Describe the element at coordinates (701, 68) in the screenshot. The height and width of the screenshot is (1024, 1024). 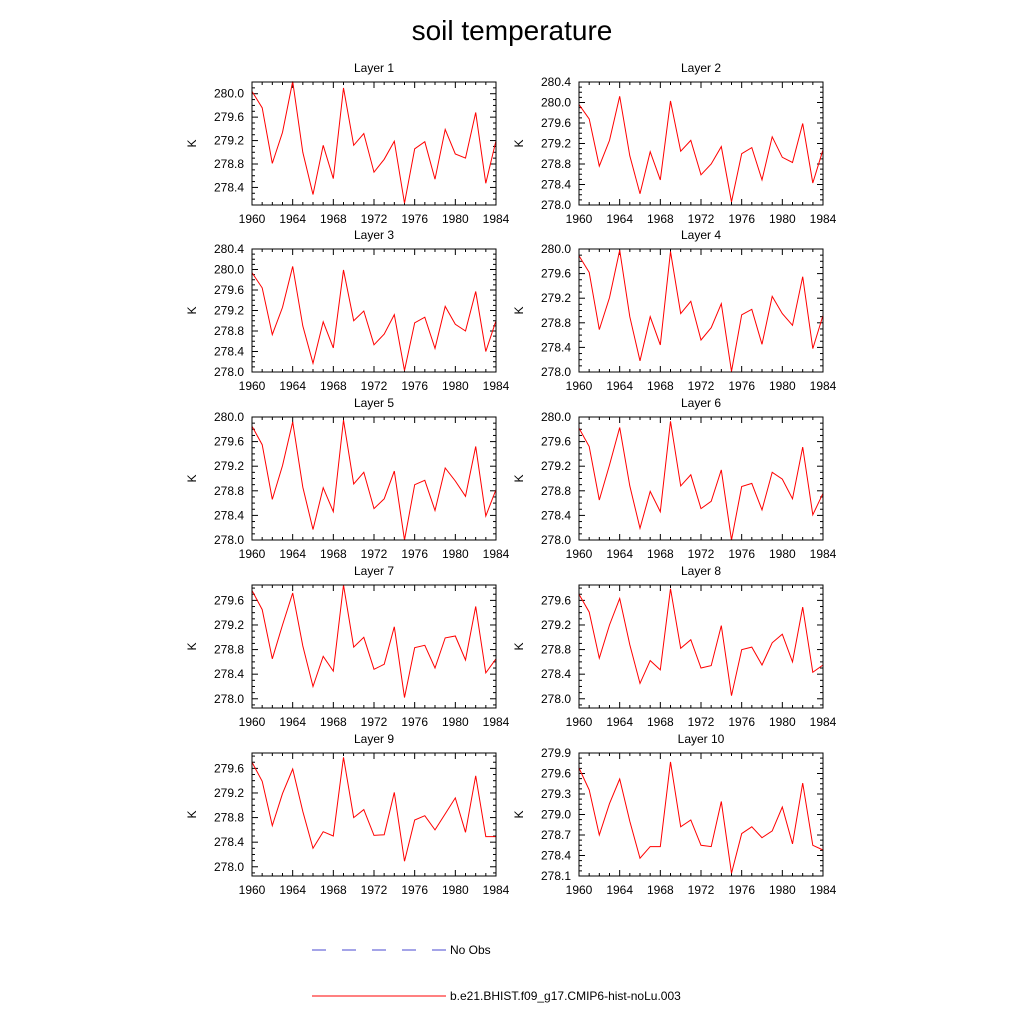
I see `panel-title: Layer 2` at that location.